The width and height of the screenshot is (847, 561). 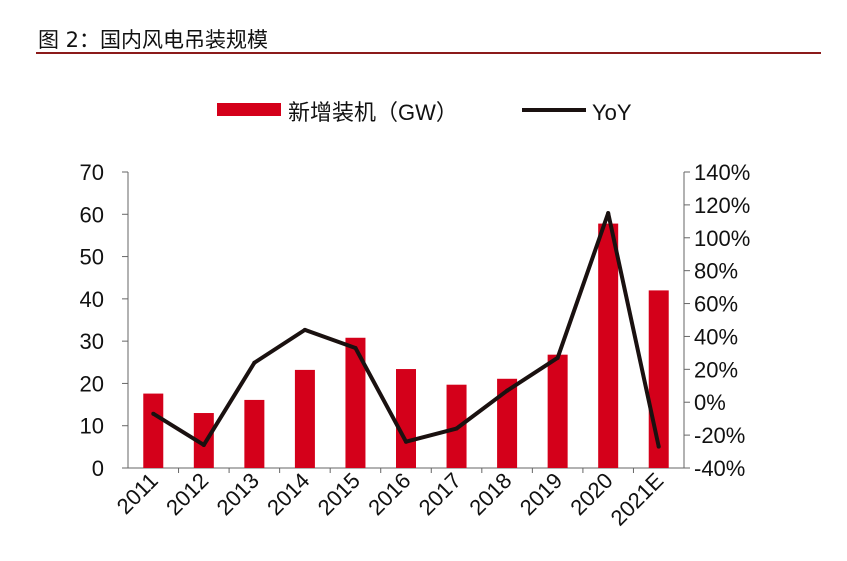 I want to click on bar-2018, so click(x=507, y=423).